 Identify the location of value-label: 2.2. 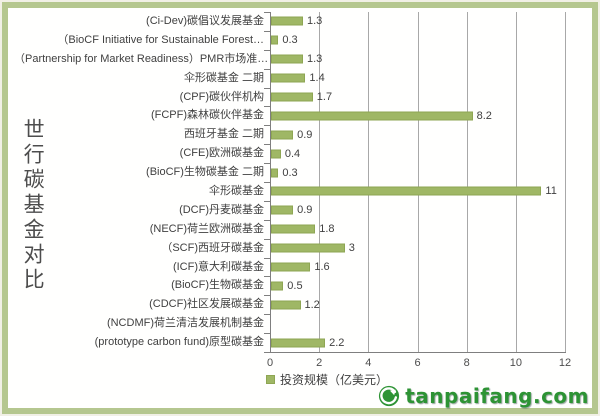
(337, 342).